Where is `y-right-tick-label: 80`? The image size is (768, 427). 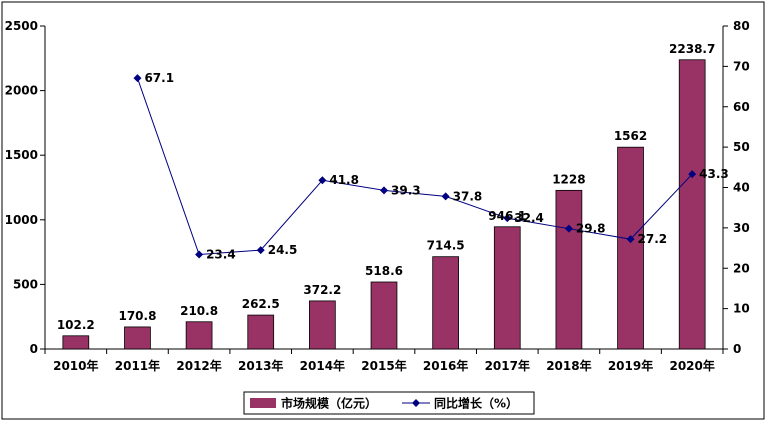 y-right-tick-label: 80 is located at coordinates (741, 26).